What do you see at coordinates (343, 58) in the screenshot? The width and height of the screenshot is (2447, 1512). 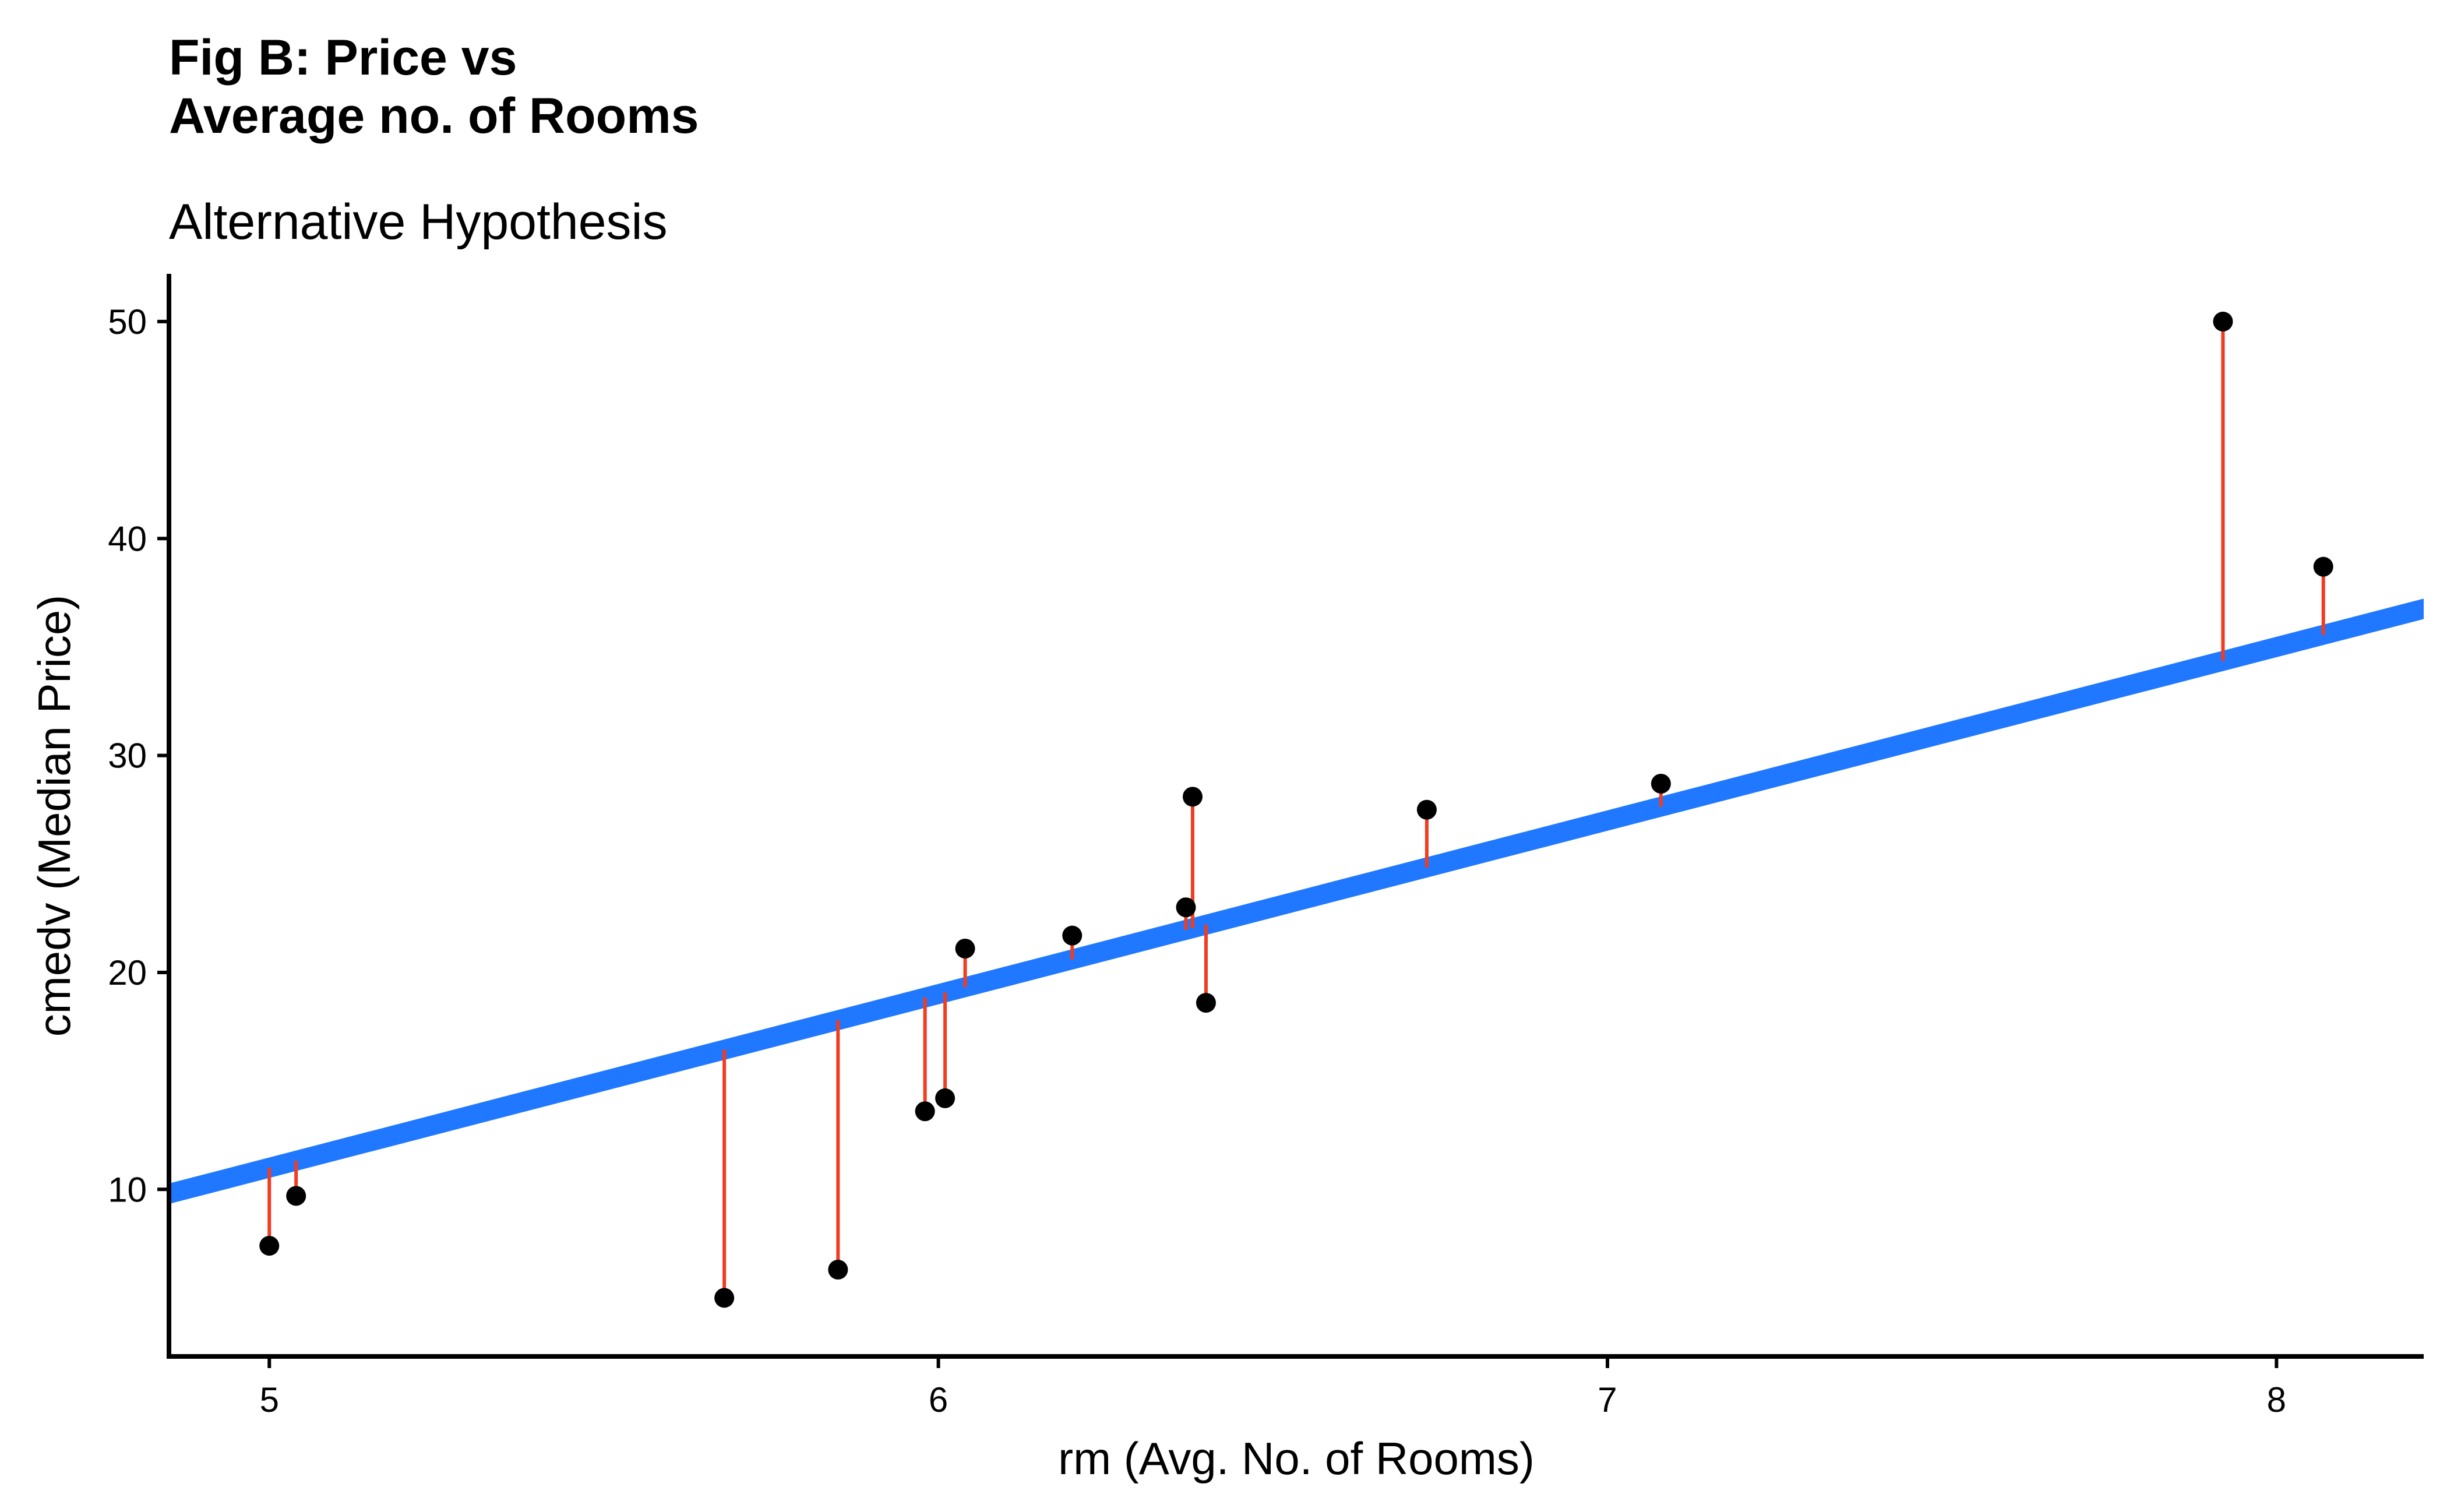 I see `chart-title-line-1: Fig B: Price vs` at bounding box center [343, 58].